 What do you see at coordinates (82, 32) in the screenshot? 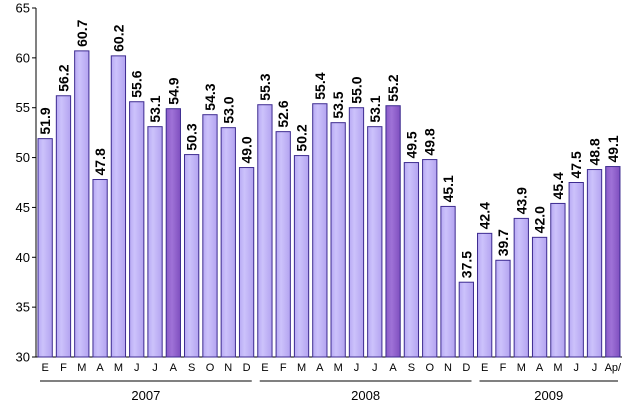
I see `data-label: 60.7` at bounding box center [82, 32].